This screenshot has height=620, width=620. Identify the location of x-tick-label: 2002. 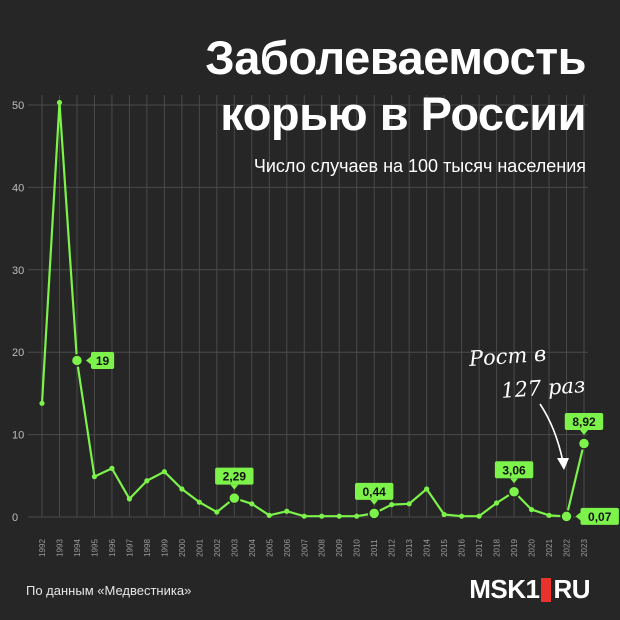
(217, 548).